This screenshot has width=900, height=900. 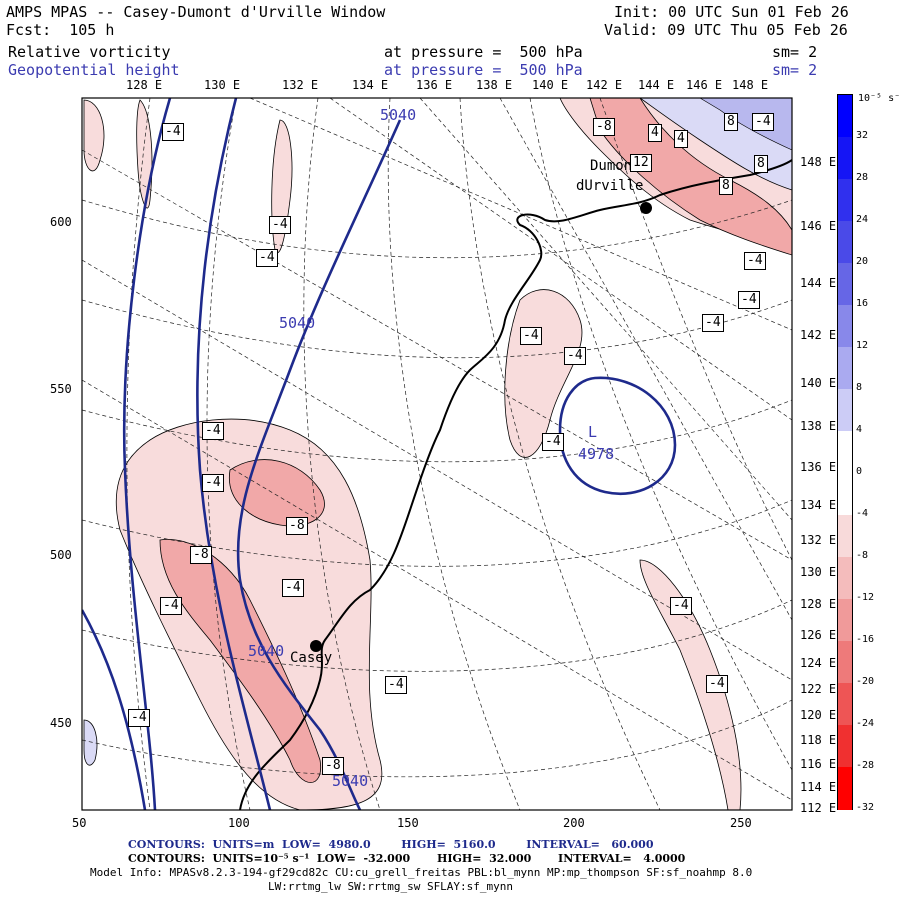 I want to click on low-value: 4978, so click(x=596, y=454).